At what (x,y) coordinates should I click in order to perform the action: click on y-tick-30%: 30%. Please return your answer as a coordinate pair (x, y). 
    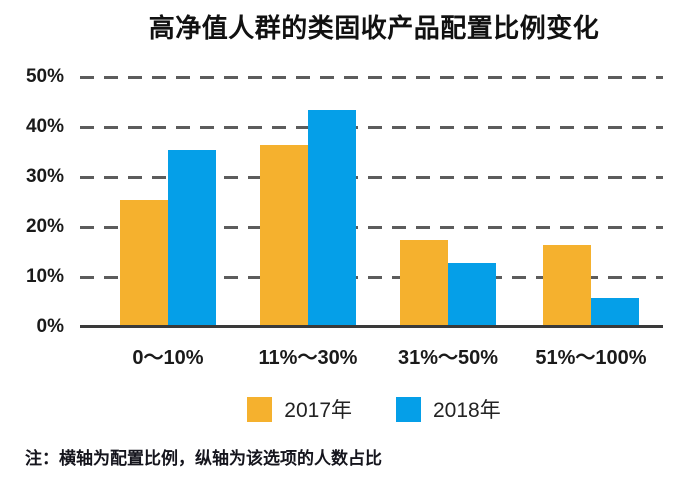
    Looking at the image, I should click on (44, 176).